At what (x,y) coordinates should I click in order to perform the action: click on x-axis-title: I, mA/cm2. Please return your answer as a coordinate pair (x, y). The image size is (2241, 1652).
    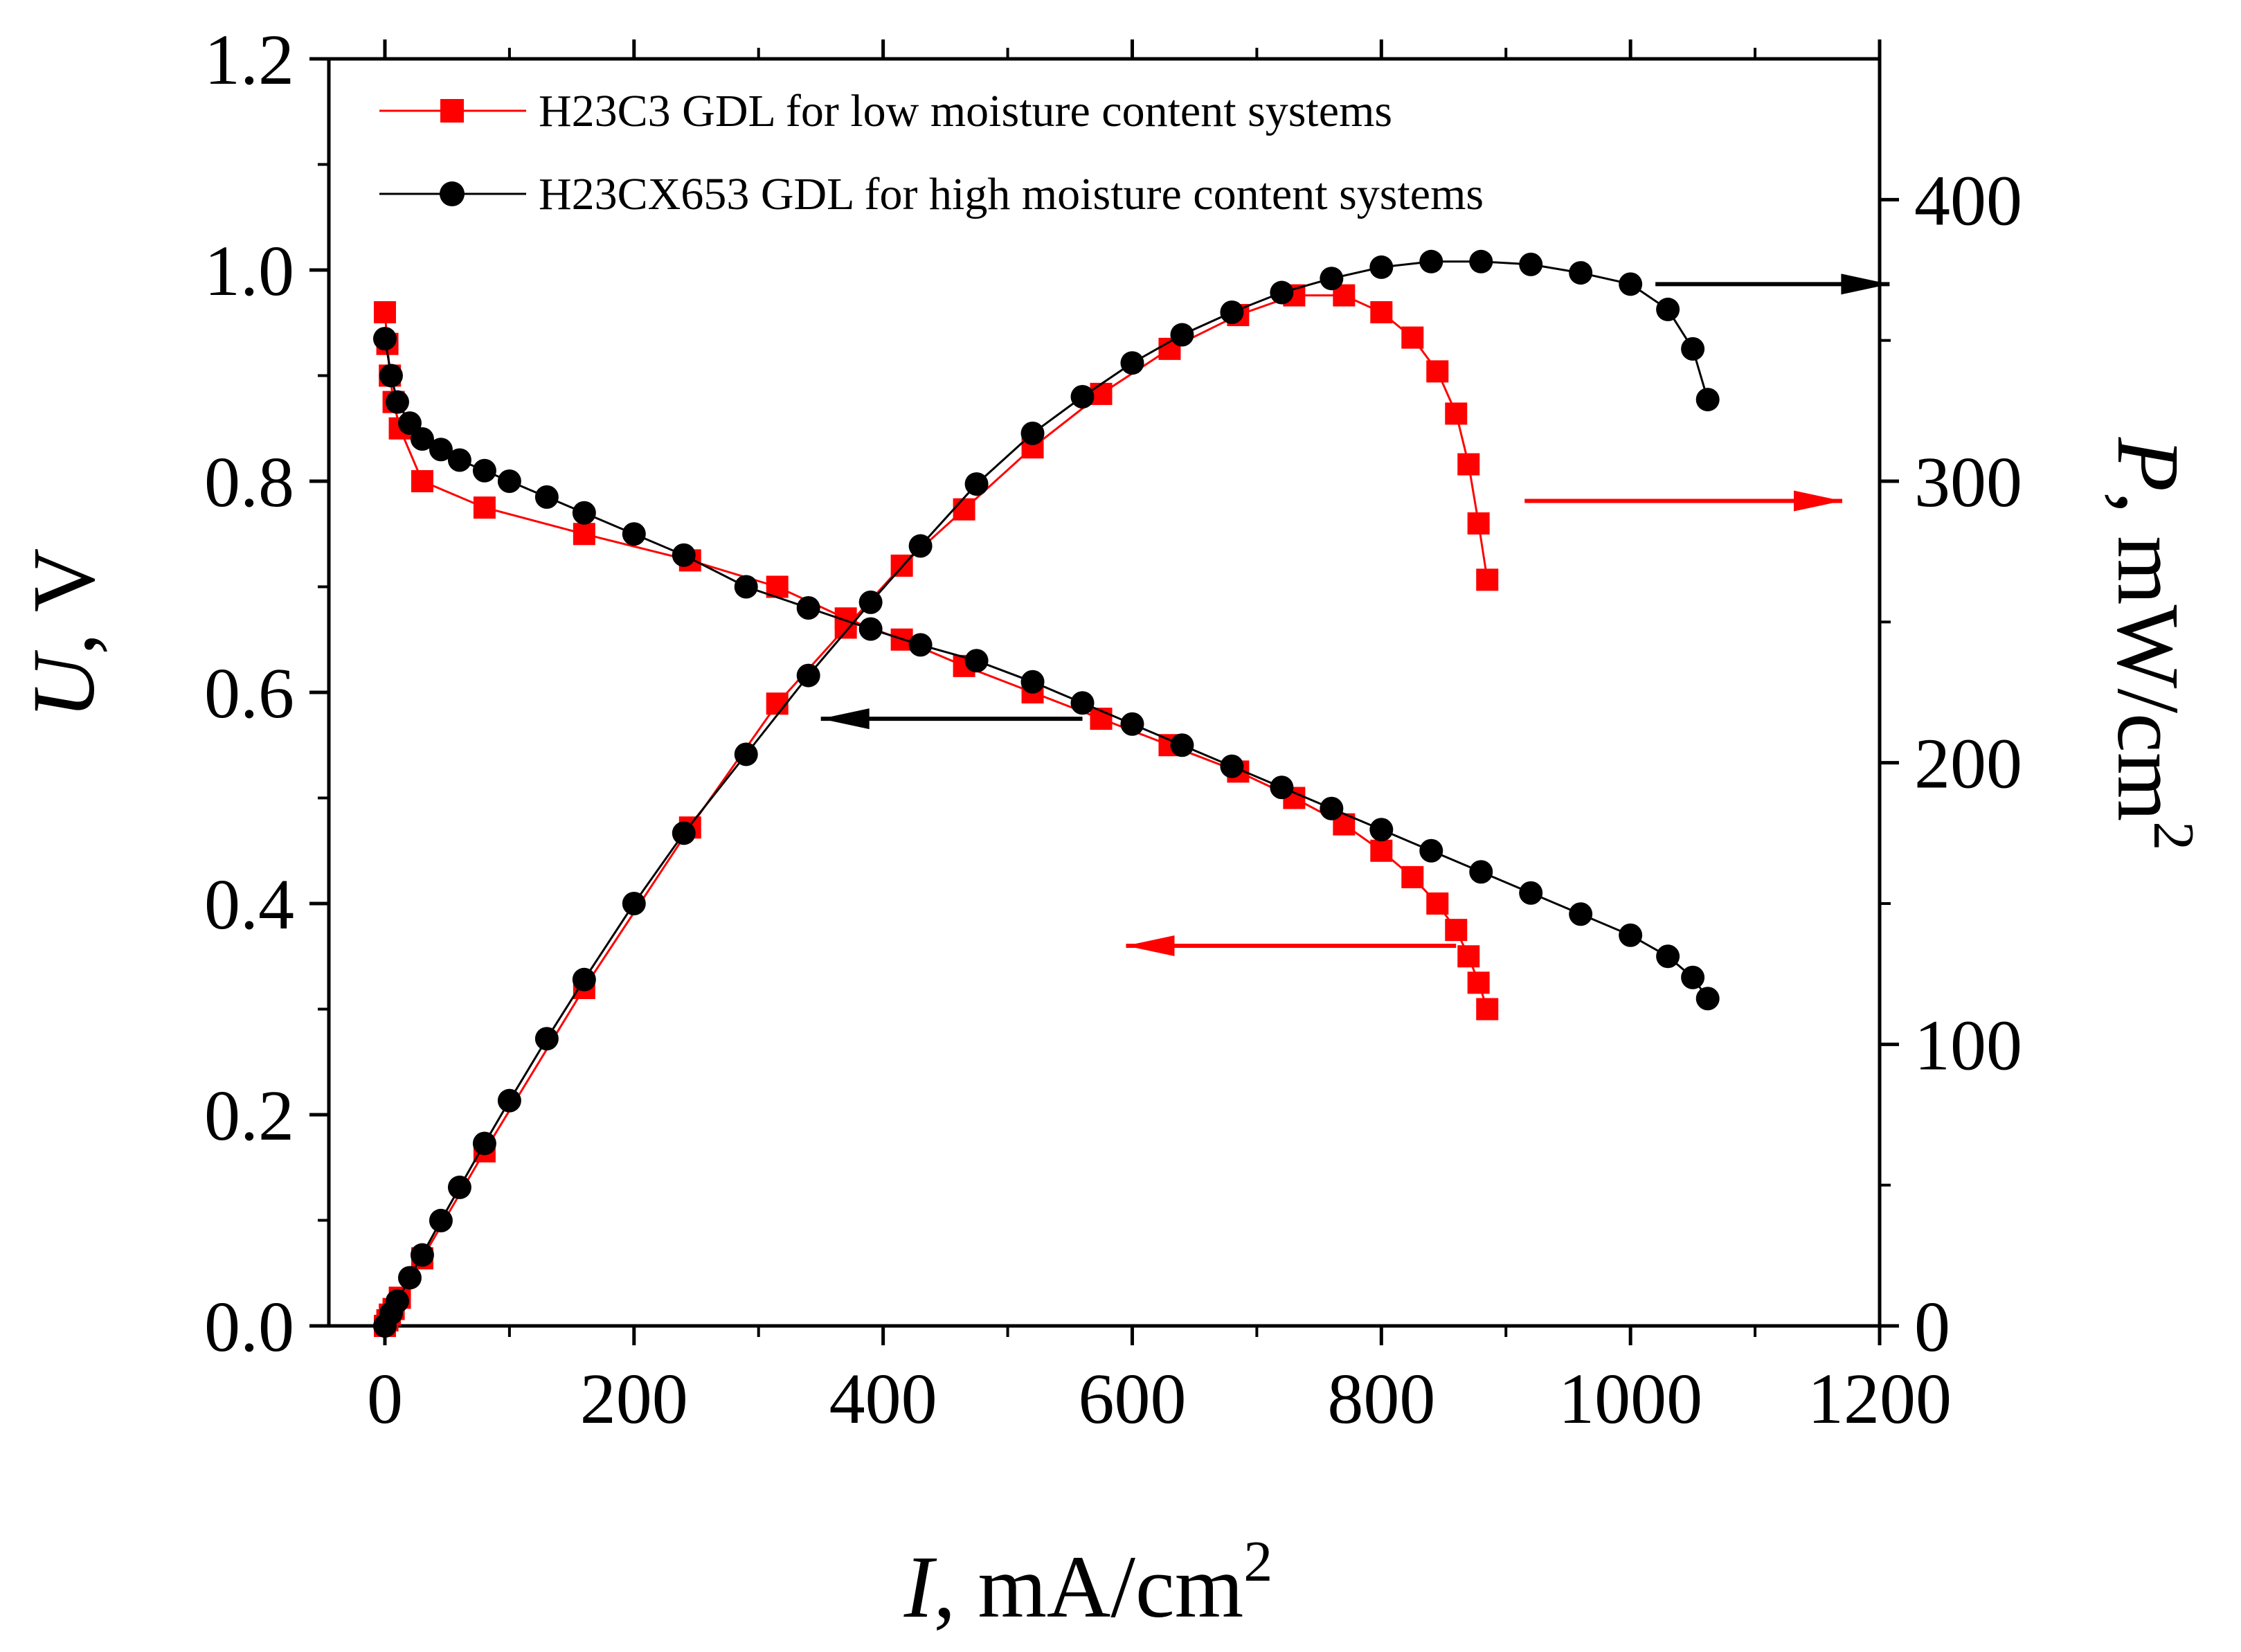
    Looking at the image, I should click on (1088, 1582).